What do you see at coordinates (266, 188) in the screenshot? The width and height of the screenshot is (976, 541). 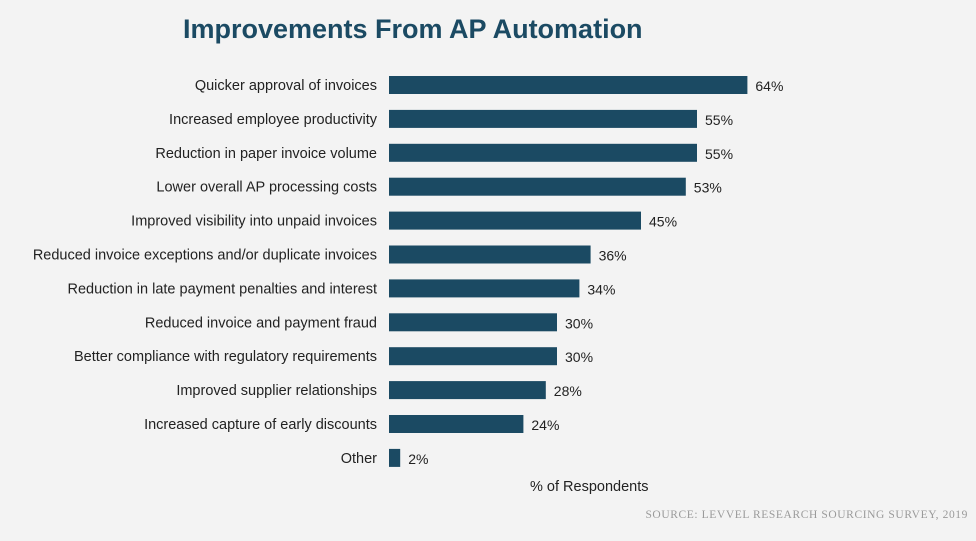 I see `category-label: Lower overall AP processing costs` at bounding box center [266, 188].